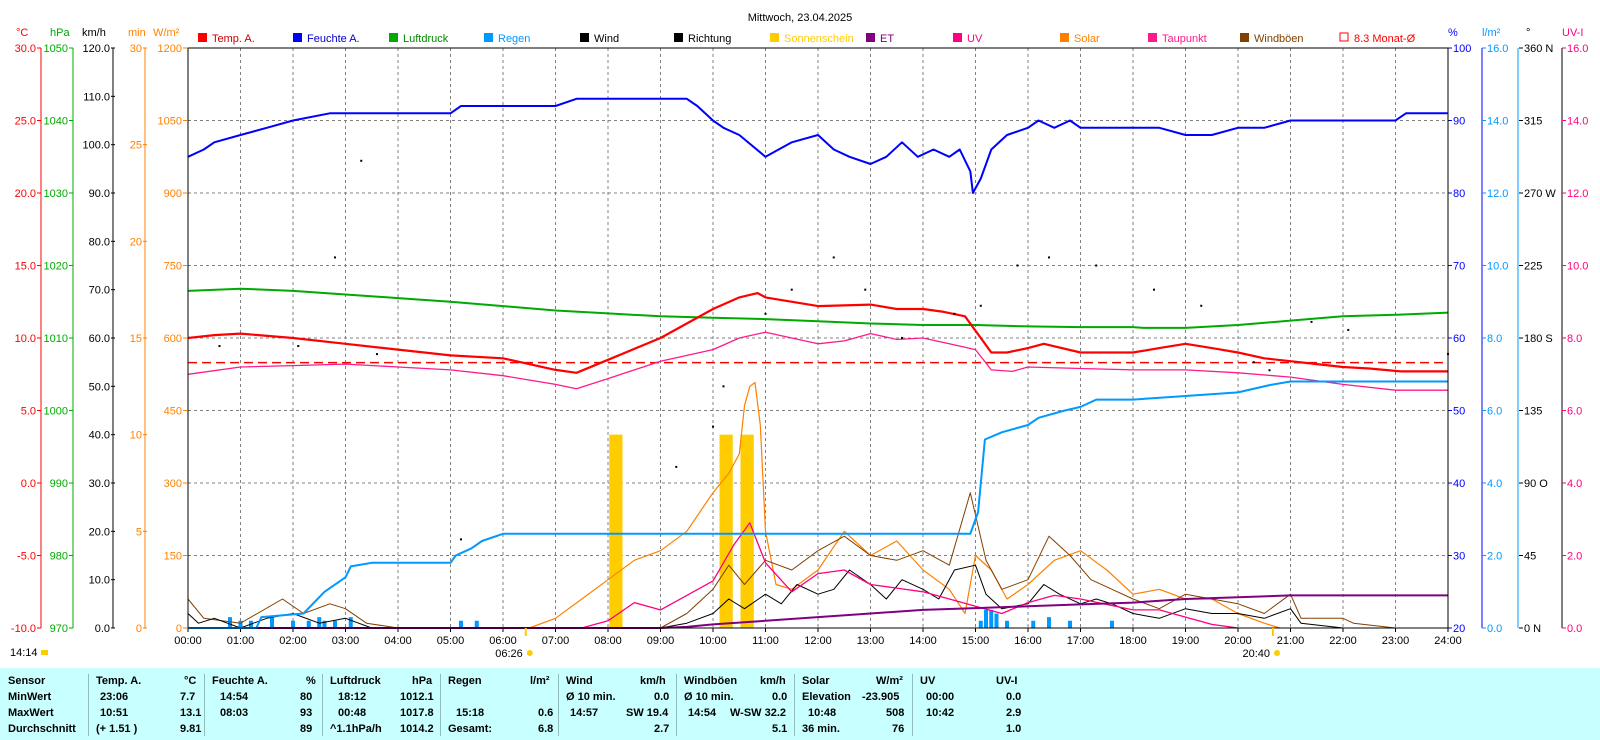 This screenshot has width=1600, height=740. I want to click on uv-tick-label: 8.0, so click(1574, 339).